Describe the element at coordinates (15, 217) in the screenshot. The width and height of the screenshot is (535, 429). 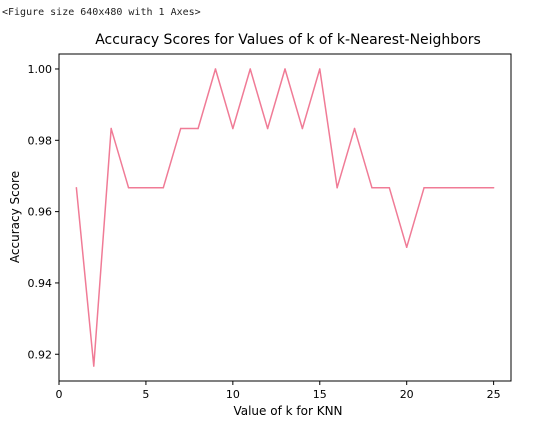
I see `y-axis-label: Accuracy Score` at that location.